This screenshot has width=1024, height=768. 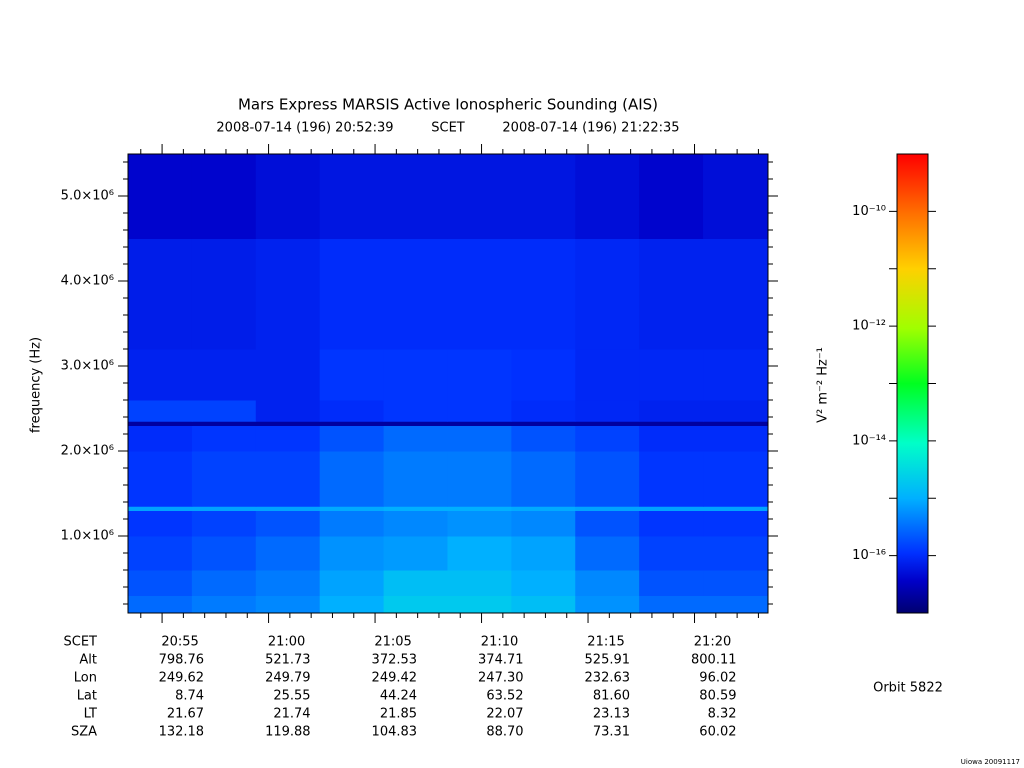 I want to click on ephemeris-value: 63.52, so click(x=504, y=696).